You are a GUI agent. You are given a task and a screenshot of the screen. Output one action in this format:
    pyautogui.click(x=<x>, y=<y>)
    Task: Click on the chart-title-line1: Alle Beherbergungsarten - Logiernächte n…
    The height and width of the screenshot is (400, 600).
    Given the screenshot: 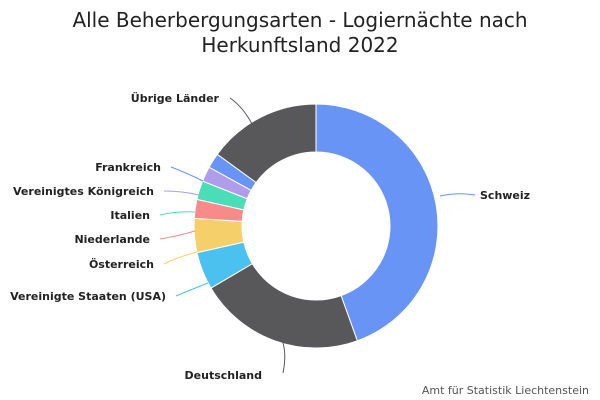 What is the action you would take?
    pyautogui.click(x=299, y=20)
    